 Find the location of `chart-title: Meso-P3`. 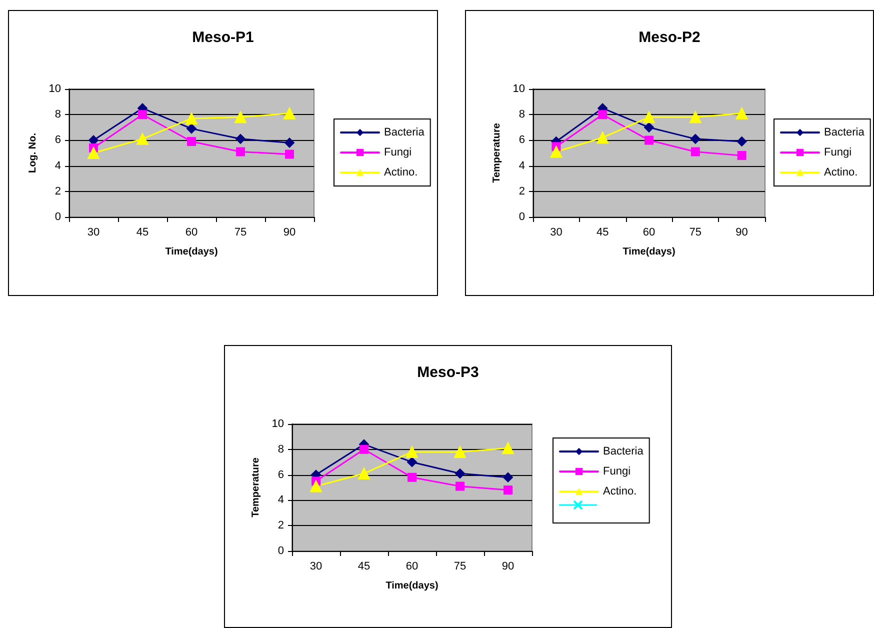

chart-title: Meso-P3 is located at coordinates (448, 372).